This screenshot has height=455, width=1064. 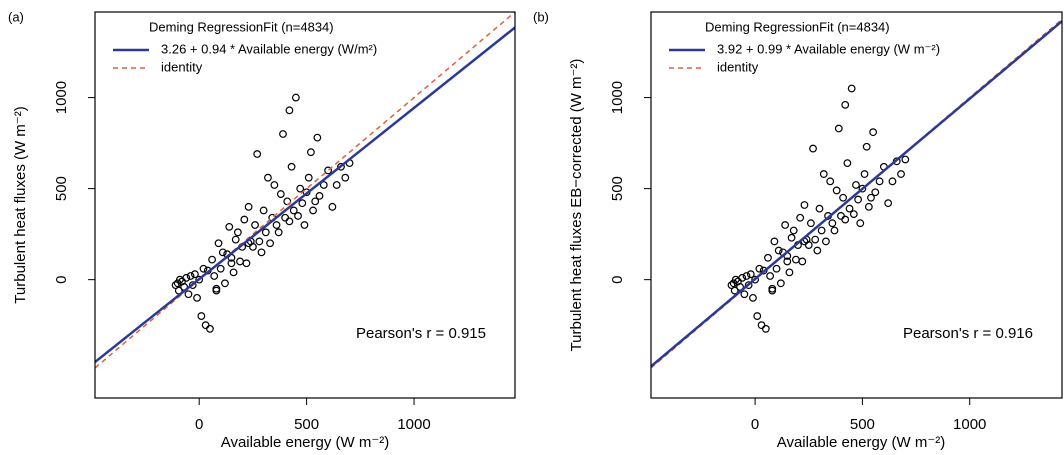 What do you see at coordinates (617, 188) in the screenshot?
I see `y-tick-label: 500` at bounding box center [617, 188].